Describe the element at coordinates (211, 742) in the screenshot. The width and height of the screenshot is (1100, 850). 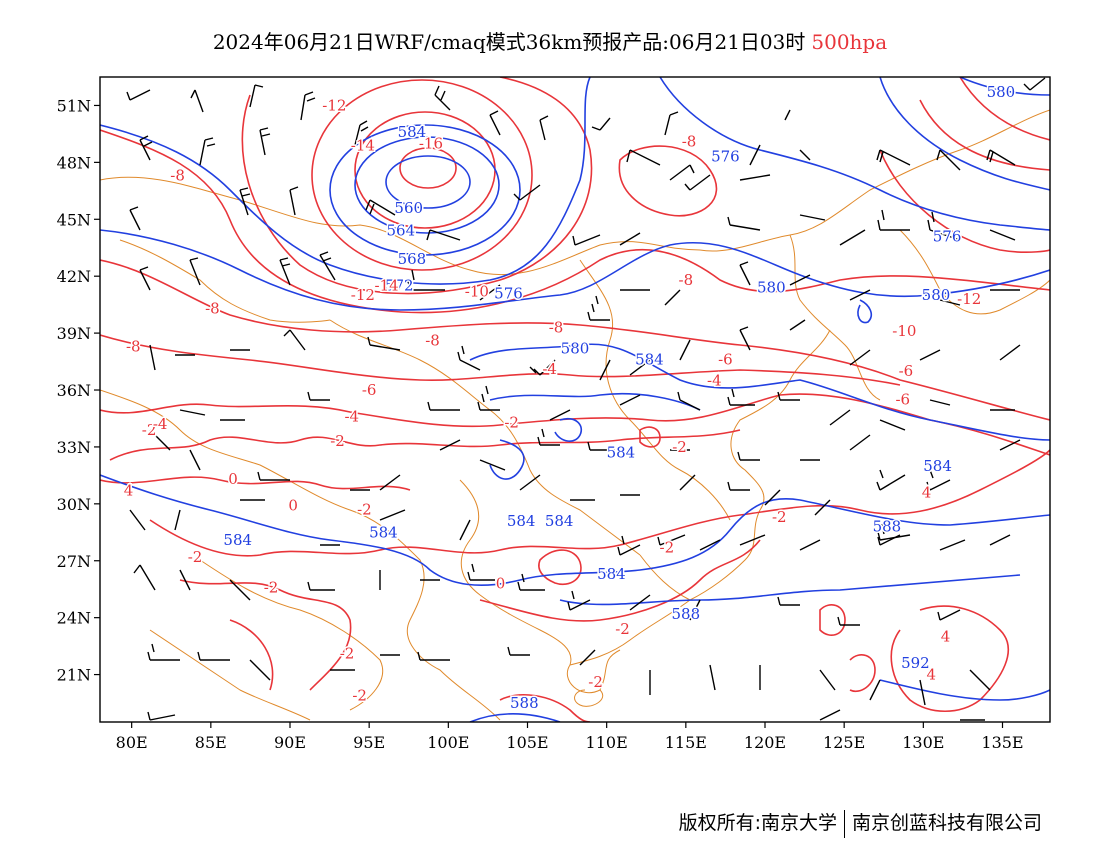
I see `lon-tick-label: 85E` at that location.